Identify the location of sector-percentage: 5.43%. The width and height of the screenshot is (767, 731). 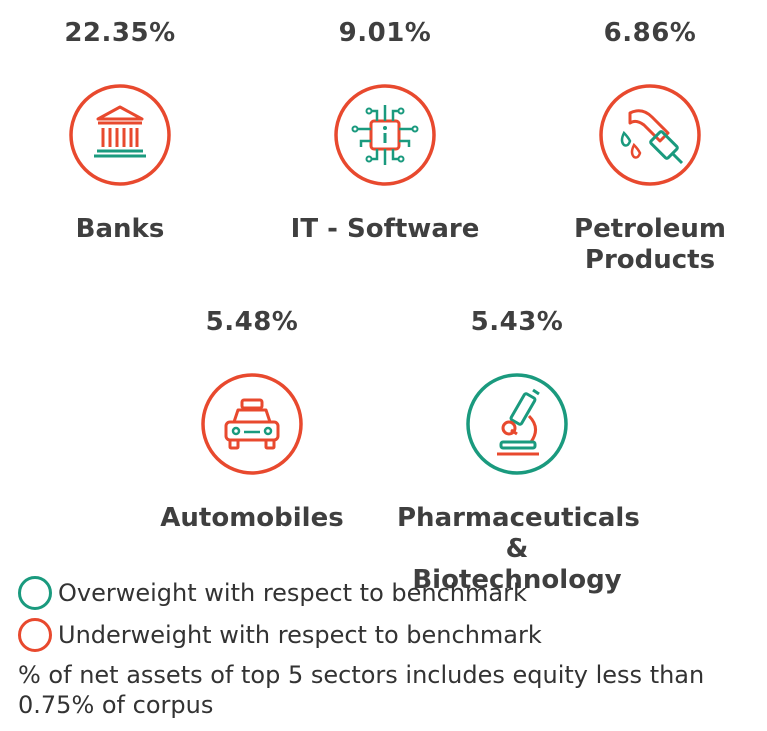
(517, 322).